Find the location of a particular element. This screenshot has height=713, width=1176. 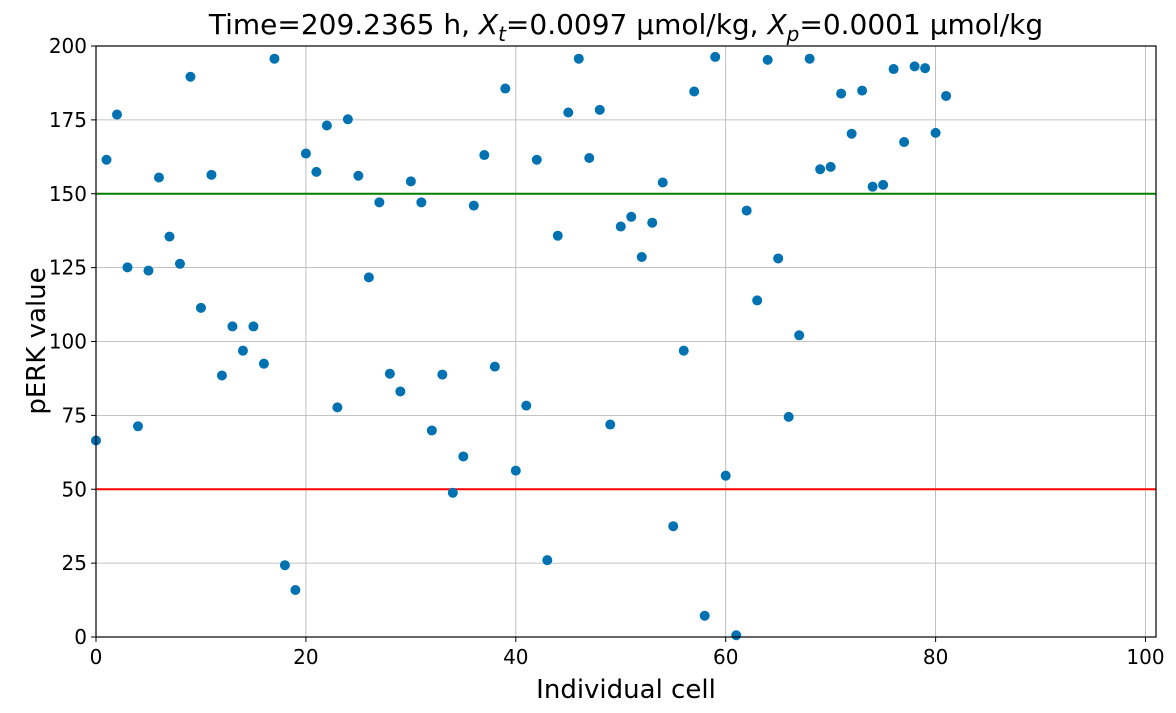

x-tick-label: 20 is located at coordinates (305, 657).